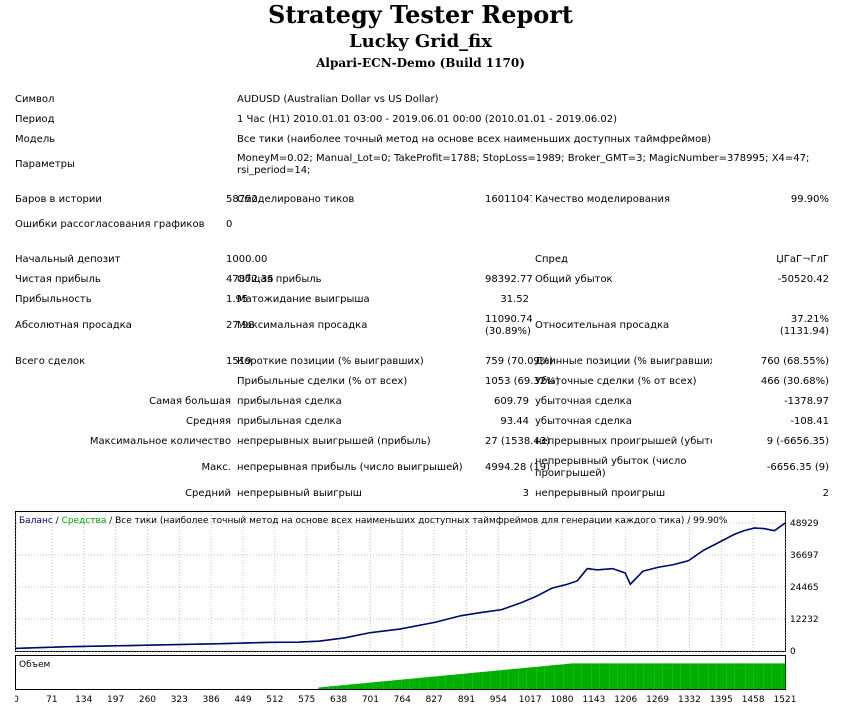  I want to click on profit-trades-value: 1053 (69.32%), so click(522, 381).